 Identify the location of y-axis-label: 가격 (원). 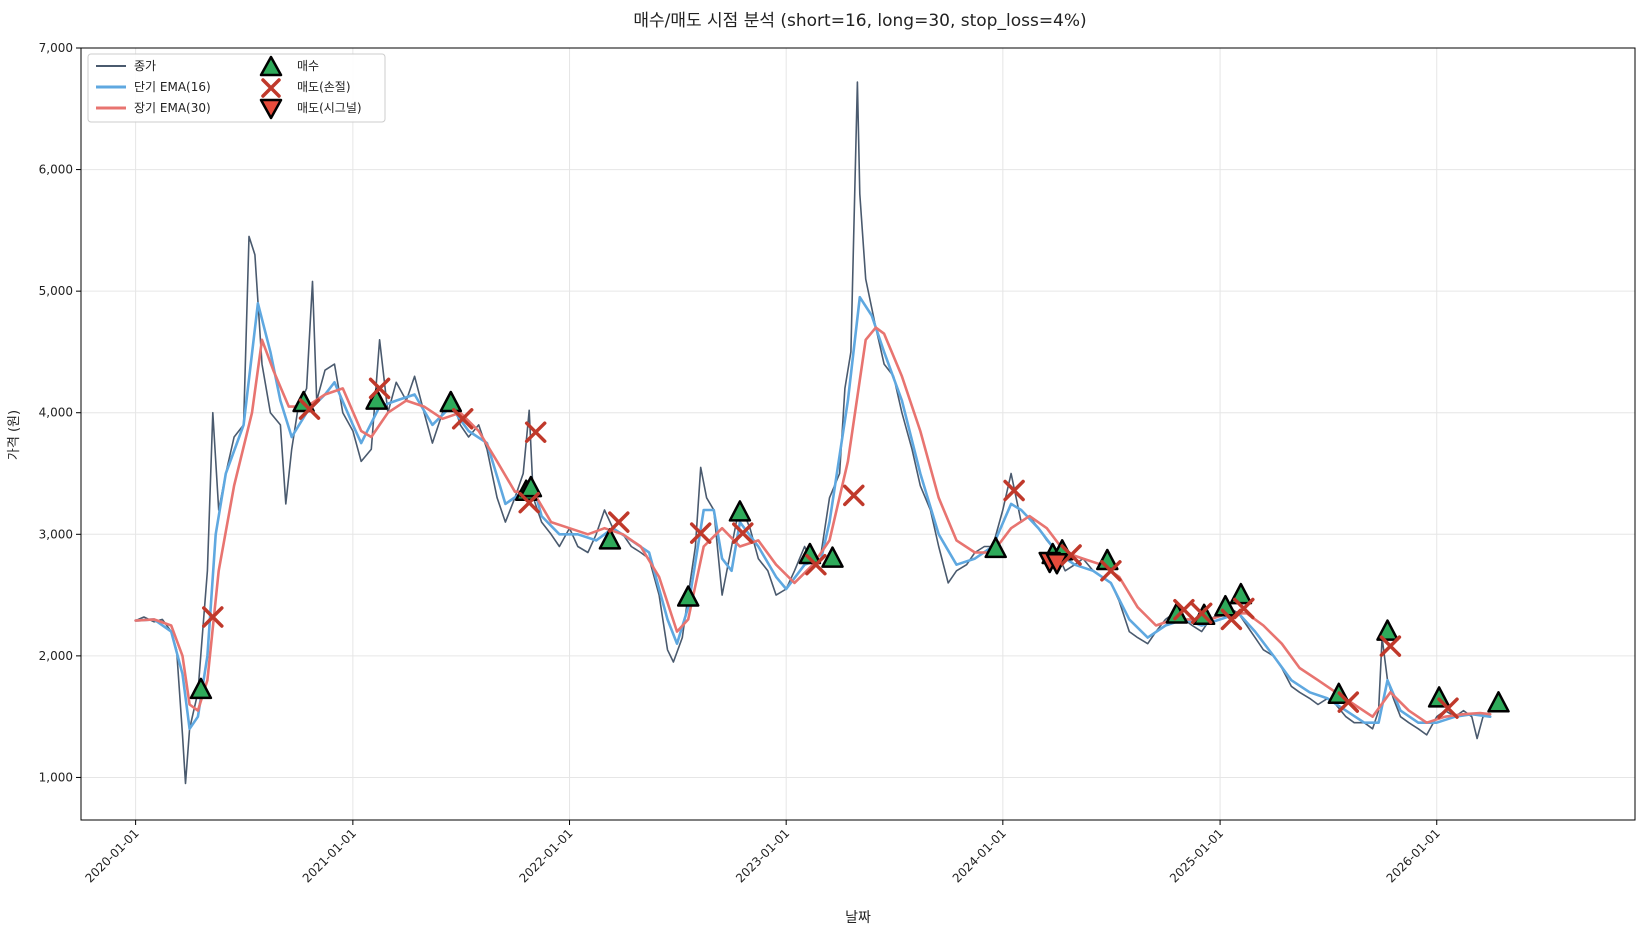
(14, 435).